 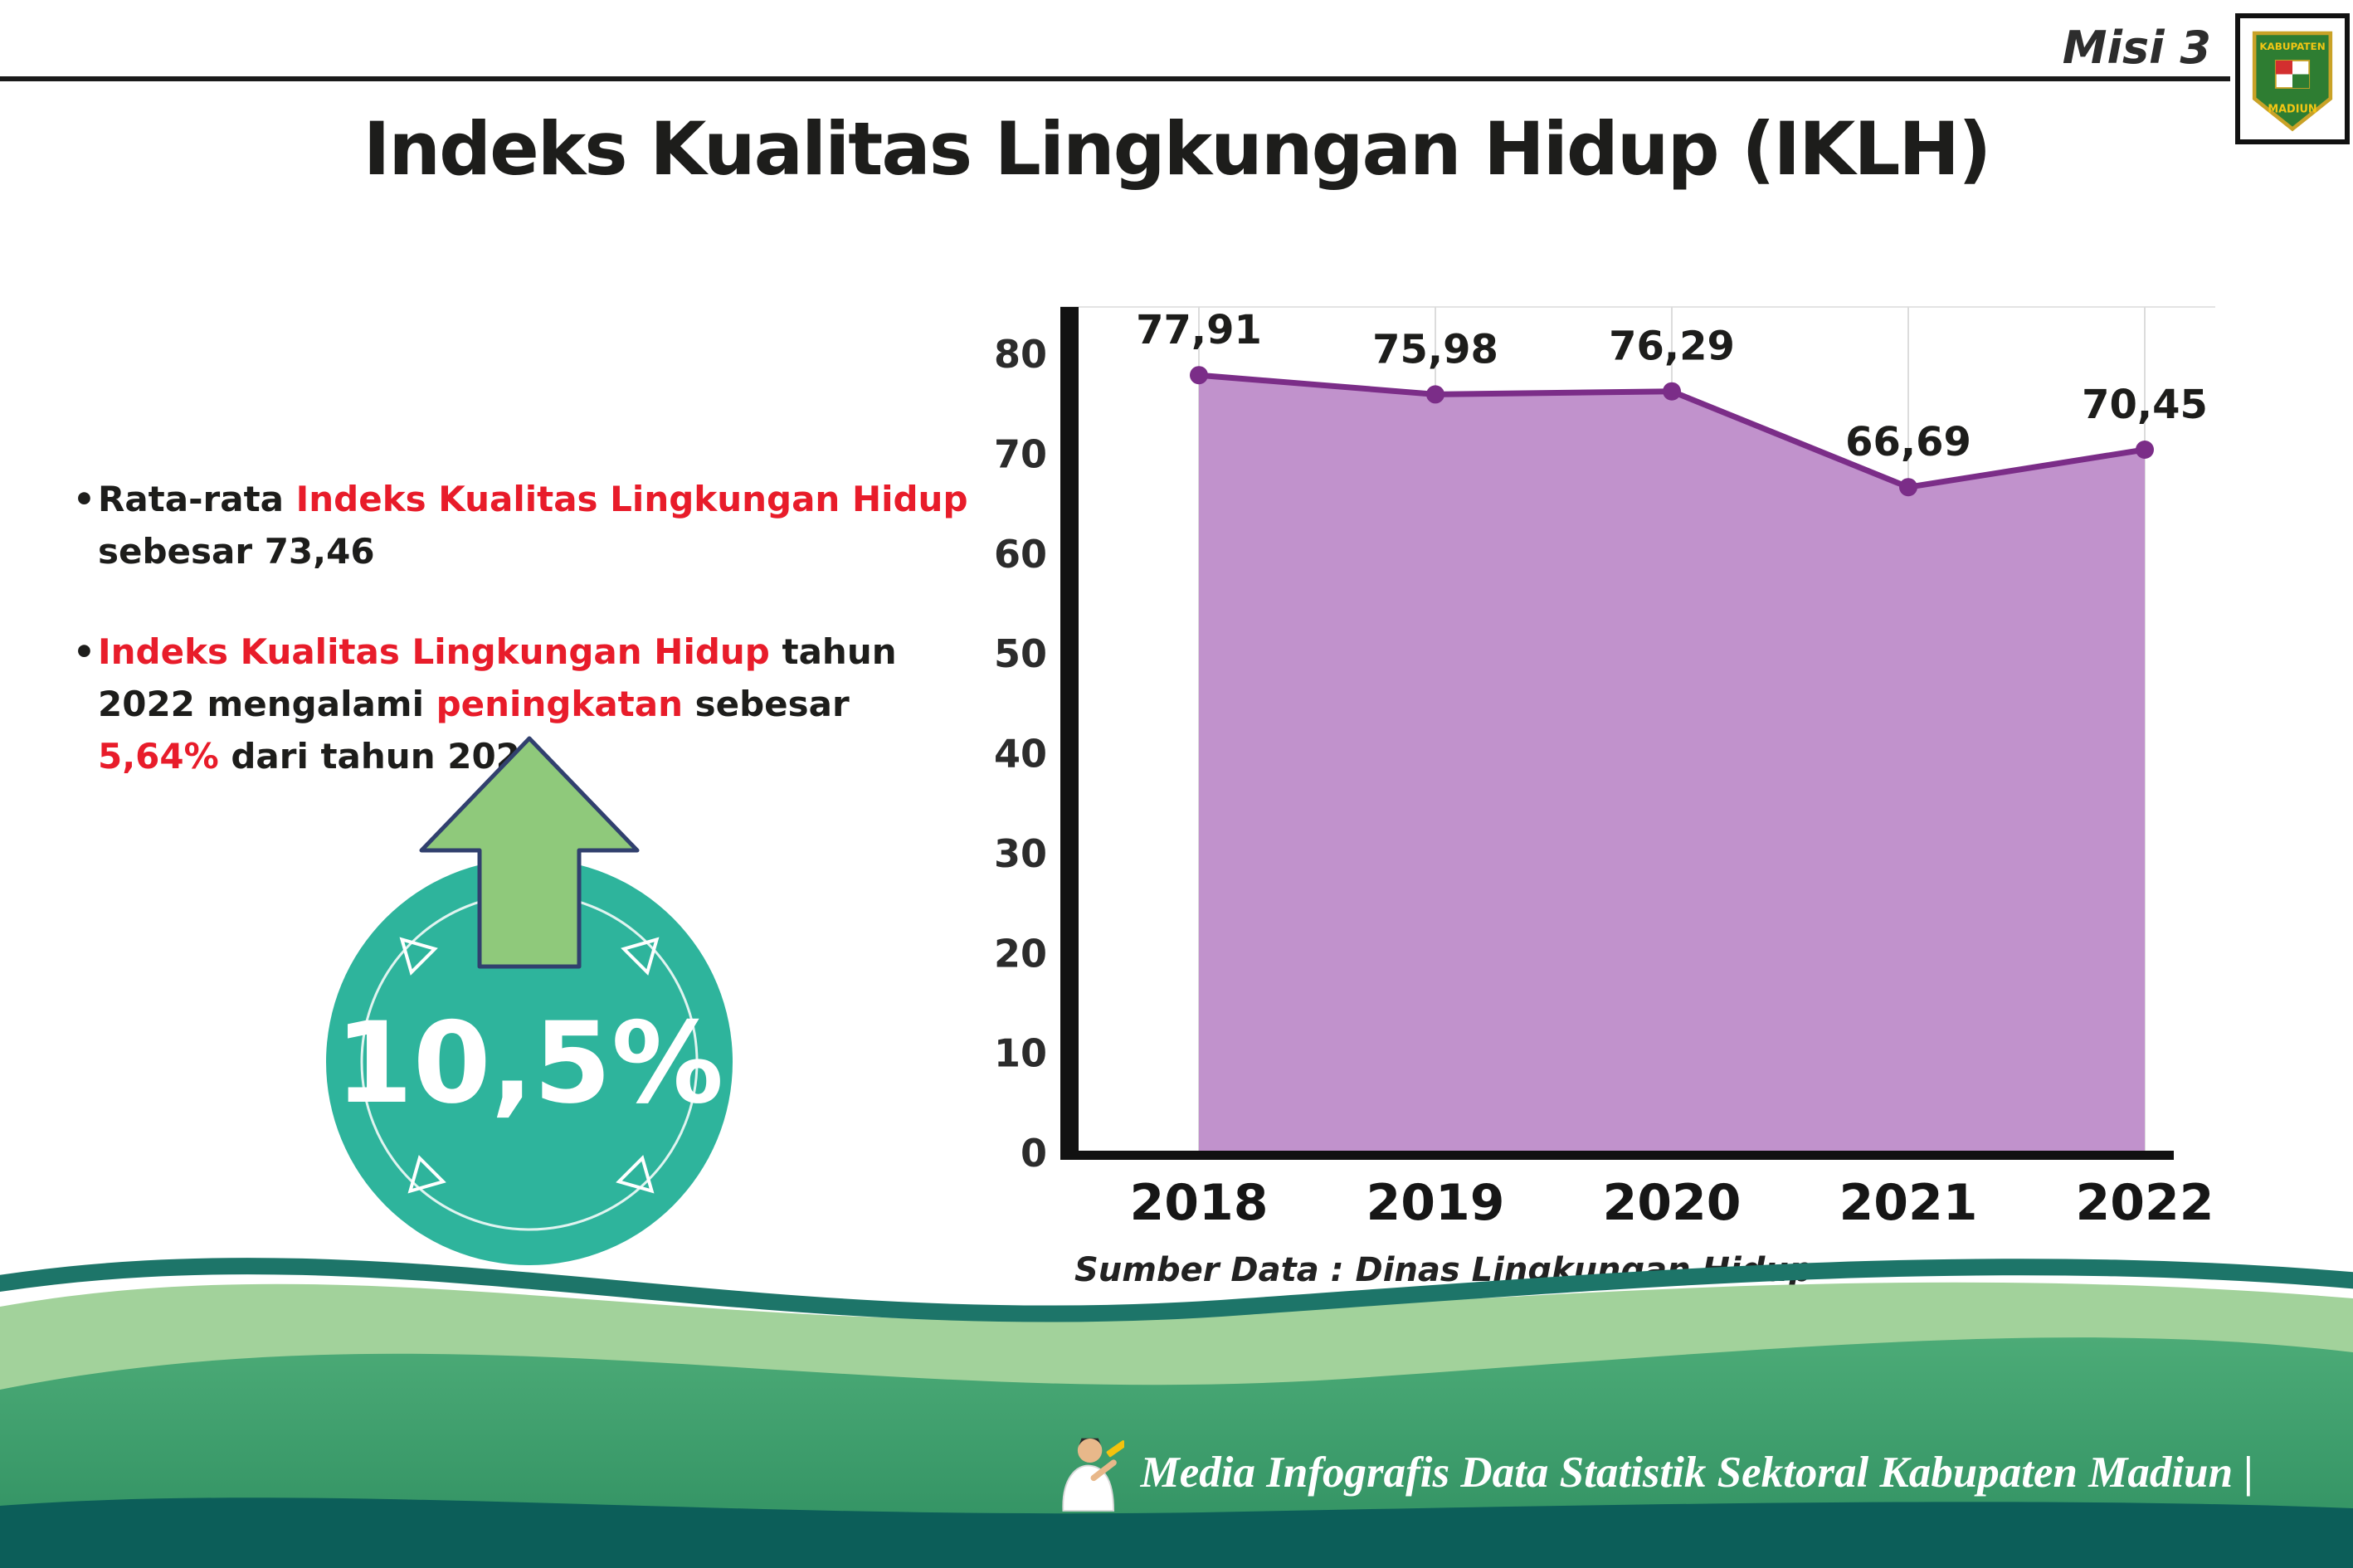 What do you see at coordinates (2292, 109) in the screenshot?
I see `logo-text-madiun: MADIUN` at bounding box center [2292, 109].